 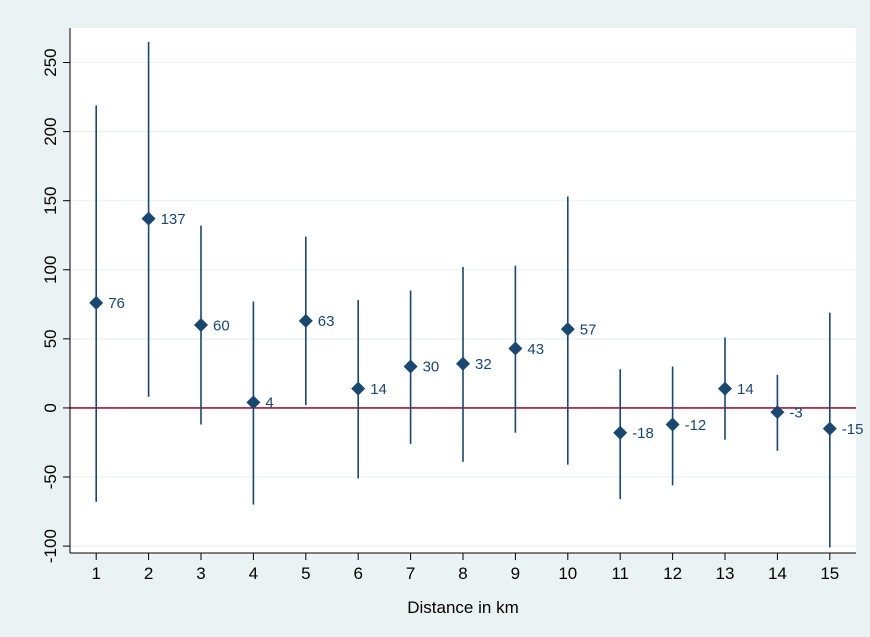 I want to click on data-label: 32, so click(x=483, y=364).